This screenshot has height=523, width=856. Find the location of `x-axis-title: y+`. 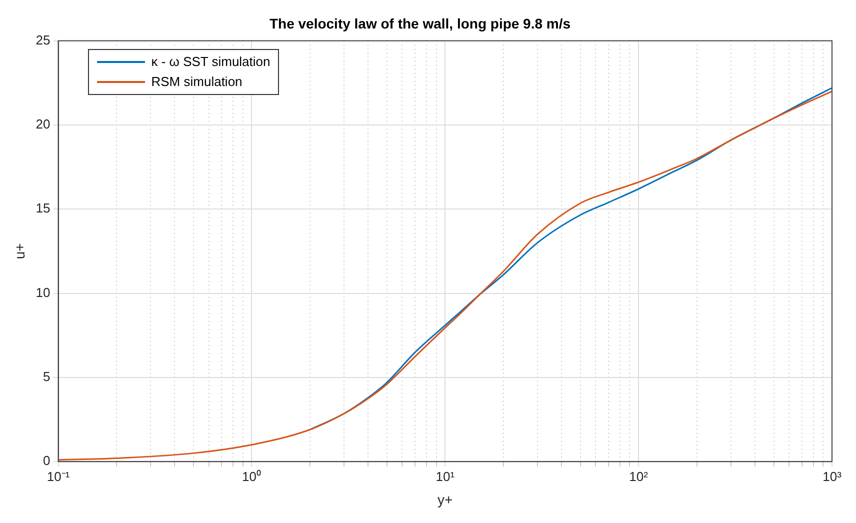

x-axis-title: y+ is located at coordinates (445, 499).